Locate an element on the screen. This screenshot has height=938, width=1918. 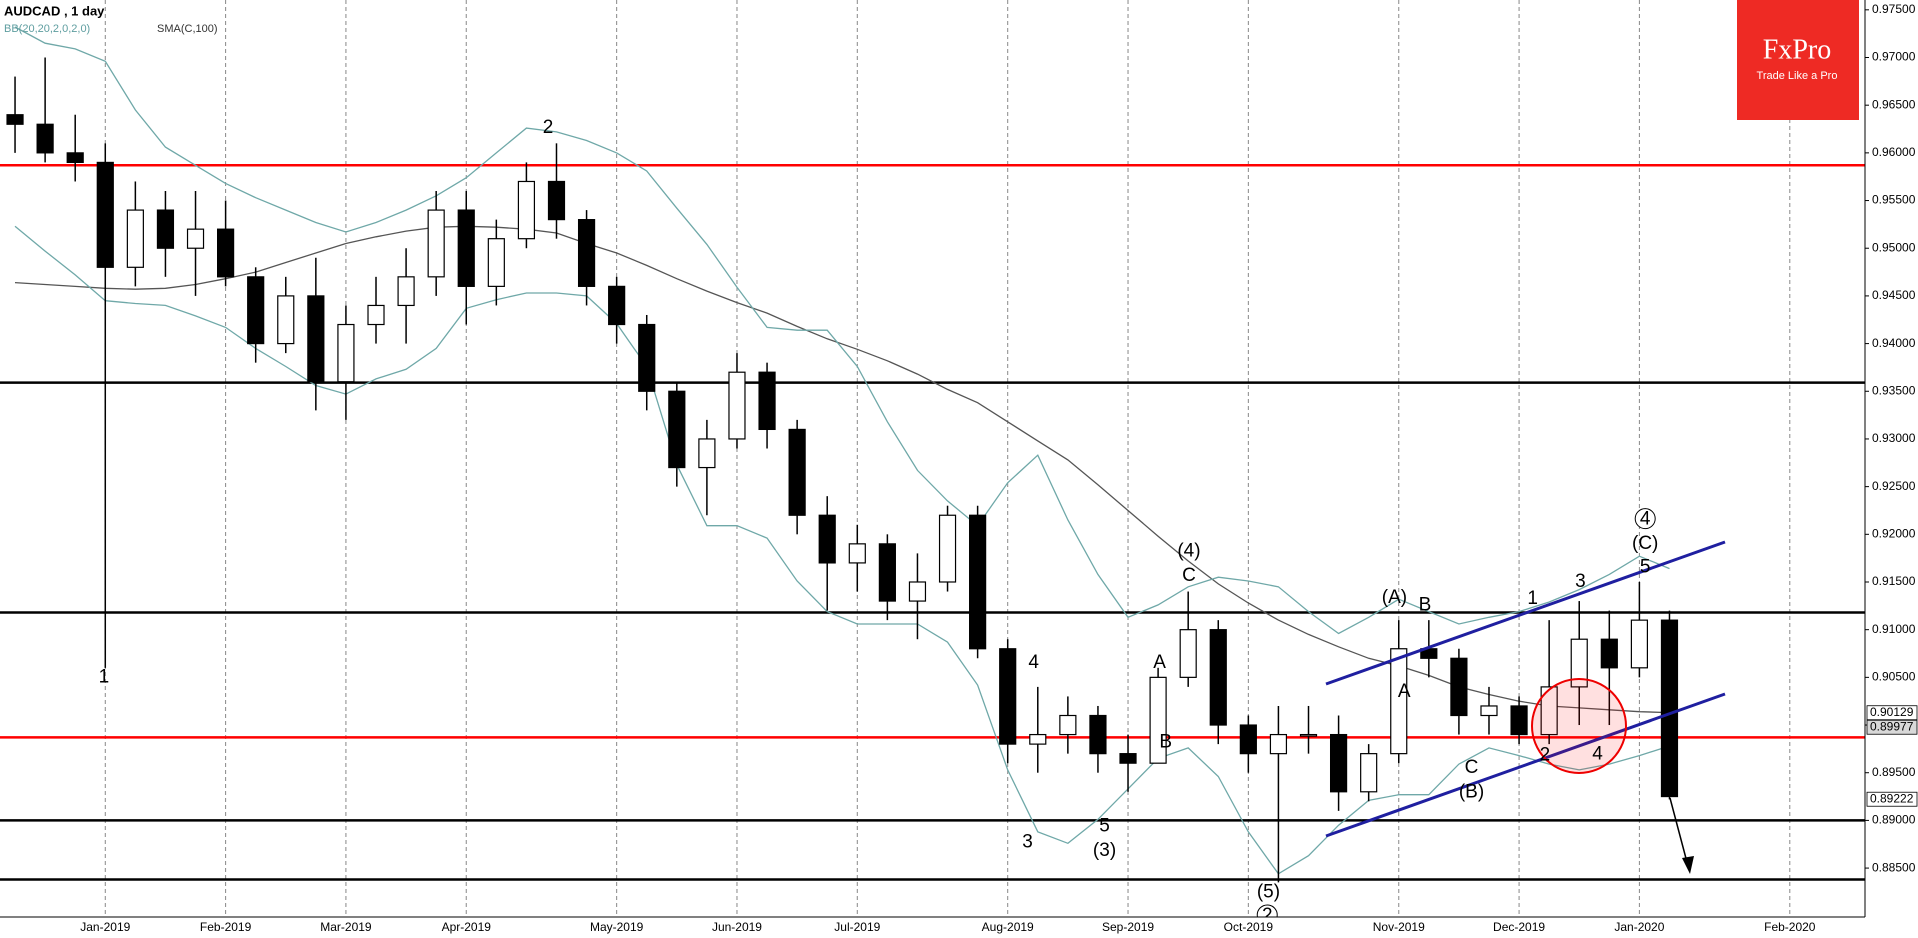
price-label: 0.89222 is located at coordinates (1892, 798).